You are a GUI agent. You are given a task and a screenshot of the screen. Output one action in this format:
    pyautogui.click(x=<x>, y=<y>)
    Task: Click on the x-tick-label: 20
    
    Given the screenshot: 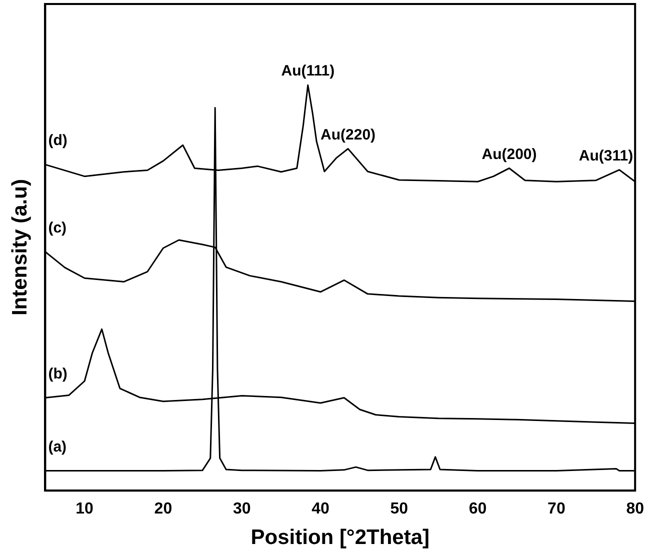 What is the action you would take?
    pyautogui.click(x=163, y=509)
    